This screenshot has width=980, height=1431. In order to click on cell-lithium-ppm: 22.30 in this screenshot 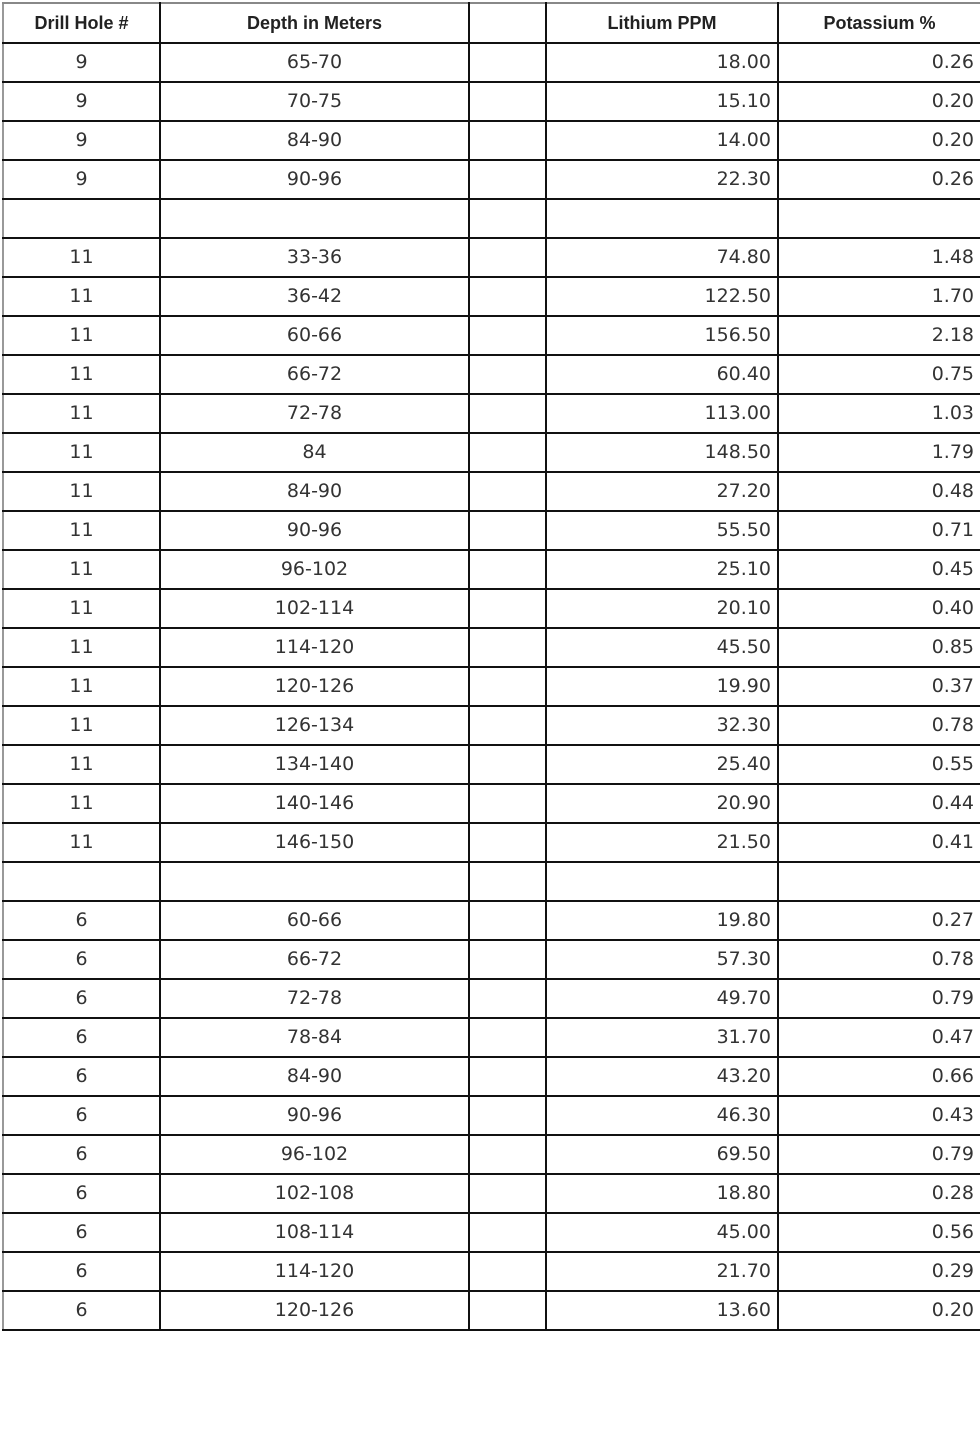, I will do `click(662, 179)`.